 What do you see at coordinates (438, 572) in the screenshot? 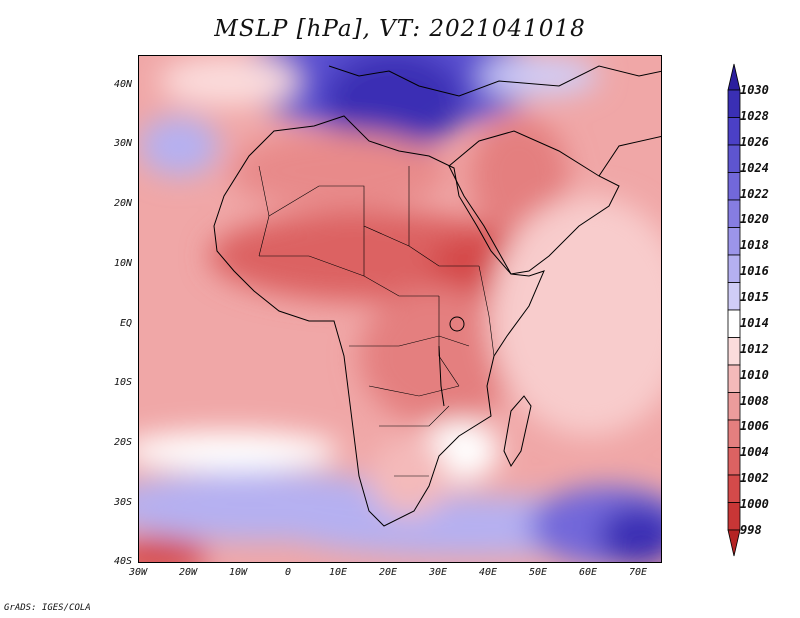
I see `lon-label-30e: 30E` at bounding box center [438, 572].